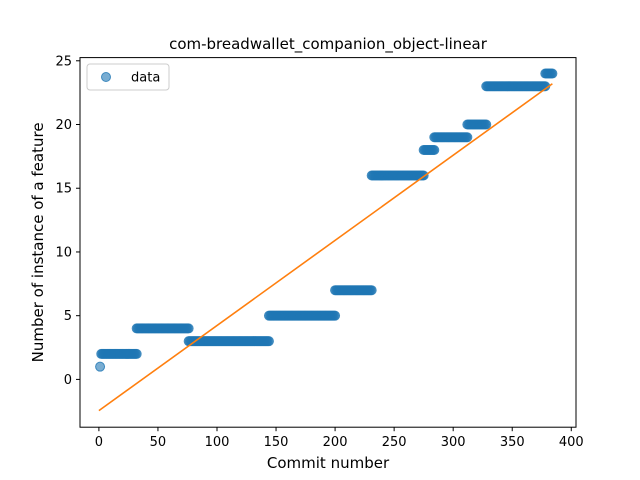 Image resolution: width=640 pixels, height=480 pixels. I want to click on x-axis-ticks: 0 50 100 150 200 250 300 350 400, so click(339, 438).